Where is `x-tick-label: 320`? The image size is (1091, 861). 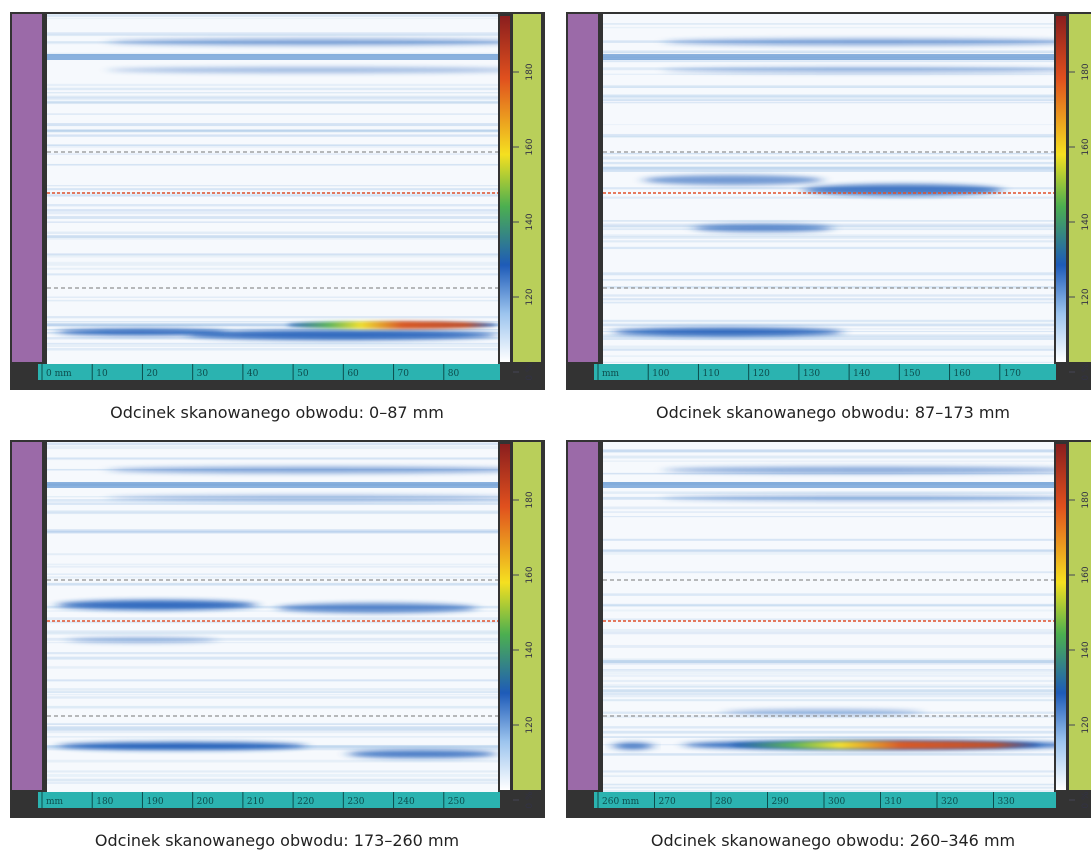
x-tick-label: 320 is located at coordinates (949, 802).